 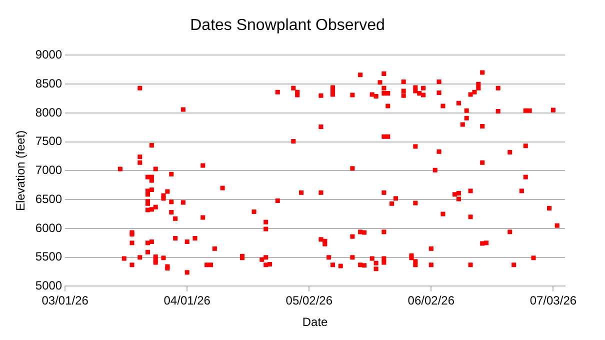 What do you see at coordinates (48, 285) in the screenshot?
I see `y-tick-label: 5000` at bounding box center [48, 285].